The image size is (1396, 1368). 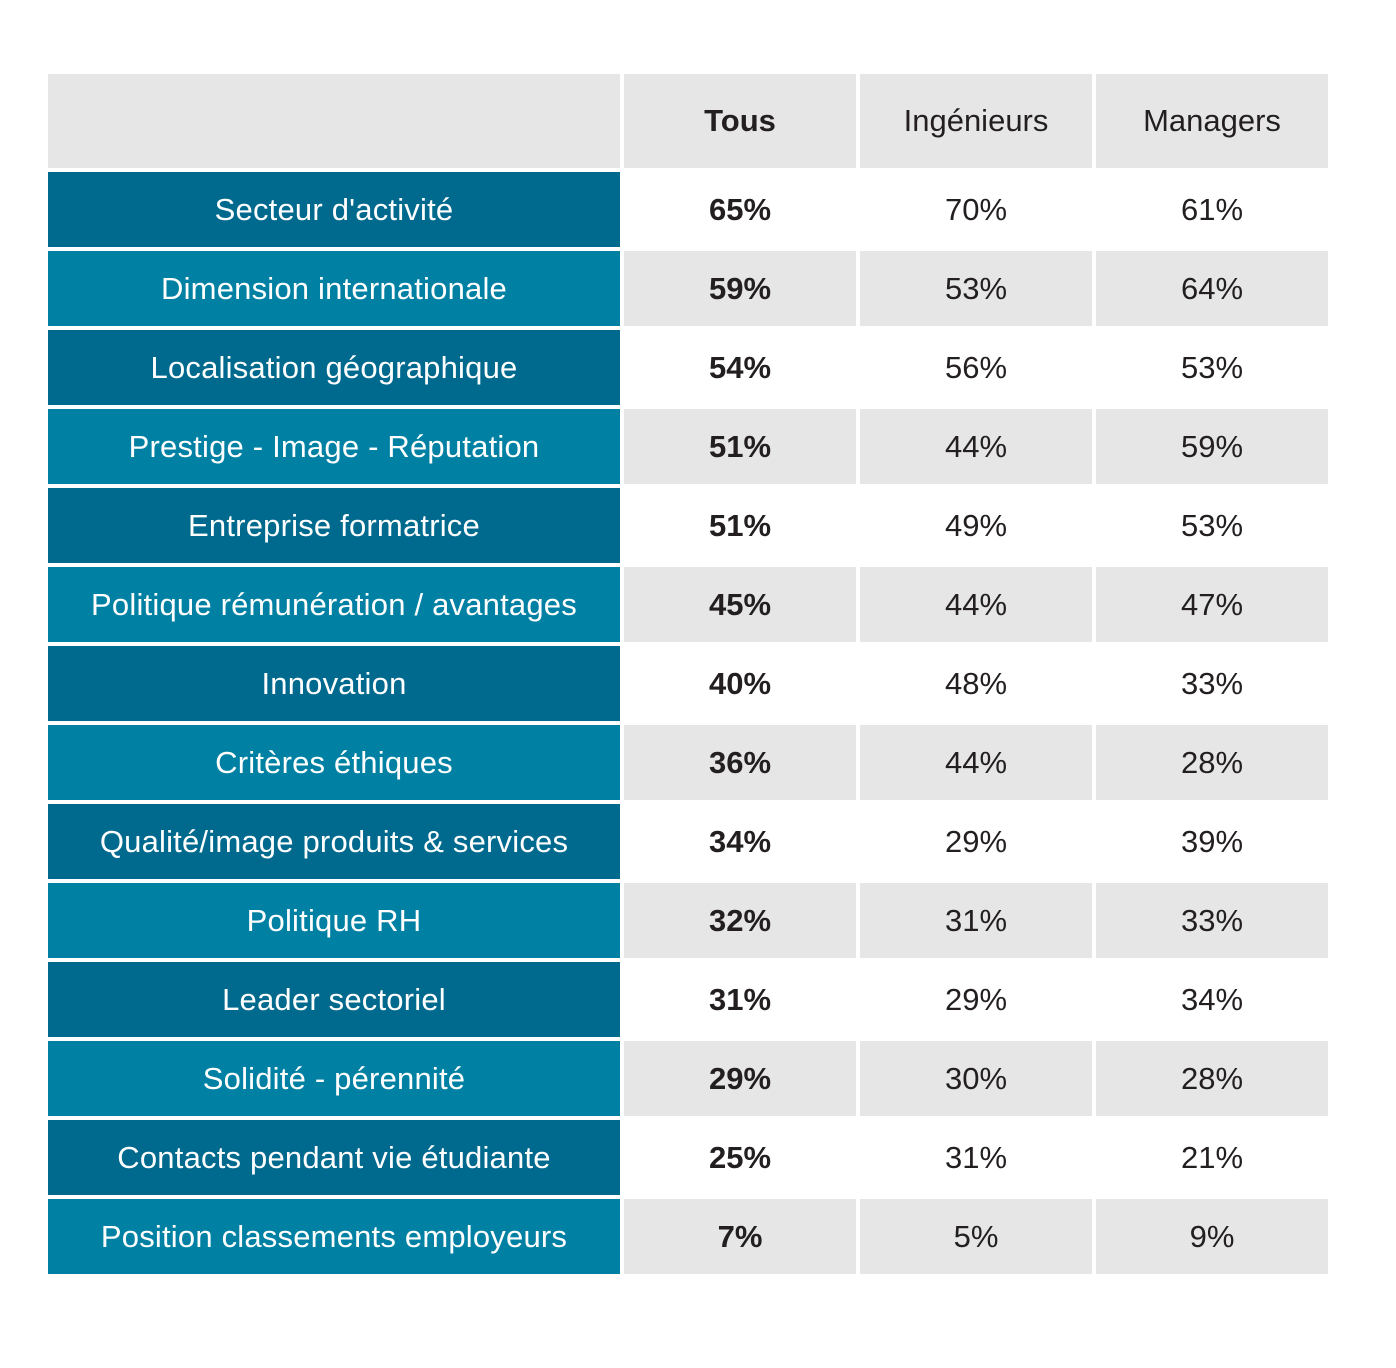 I want to click on value-managers: 9%, so click(x=1212, y=1236).